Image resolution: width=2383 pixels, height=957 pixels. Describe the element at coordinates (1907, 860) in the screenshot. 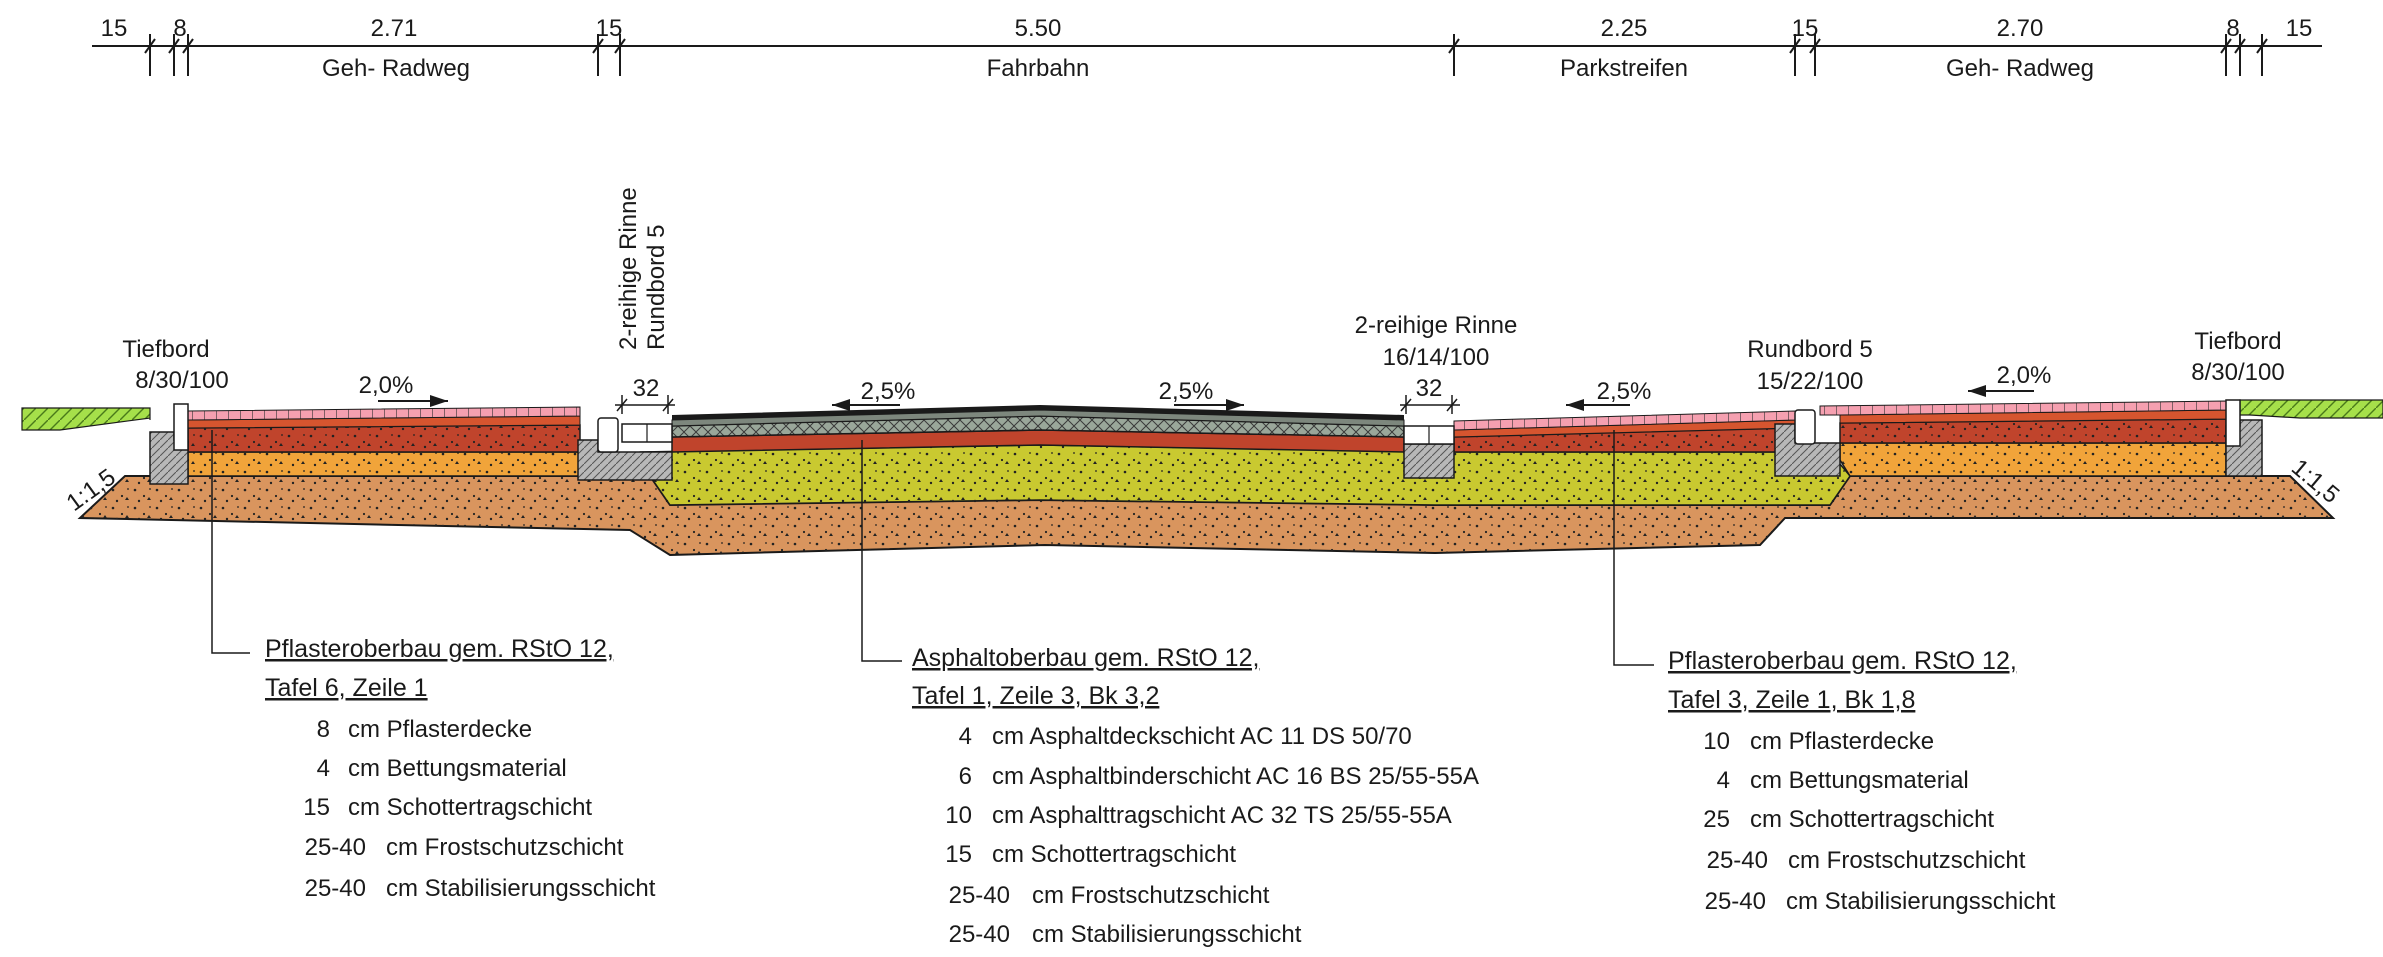

I see `legend-right-desc-4: cm Frostschutzschicht` at that location.